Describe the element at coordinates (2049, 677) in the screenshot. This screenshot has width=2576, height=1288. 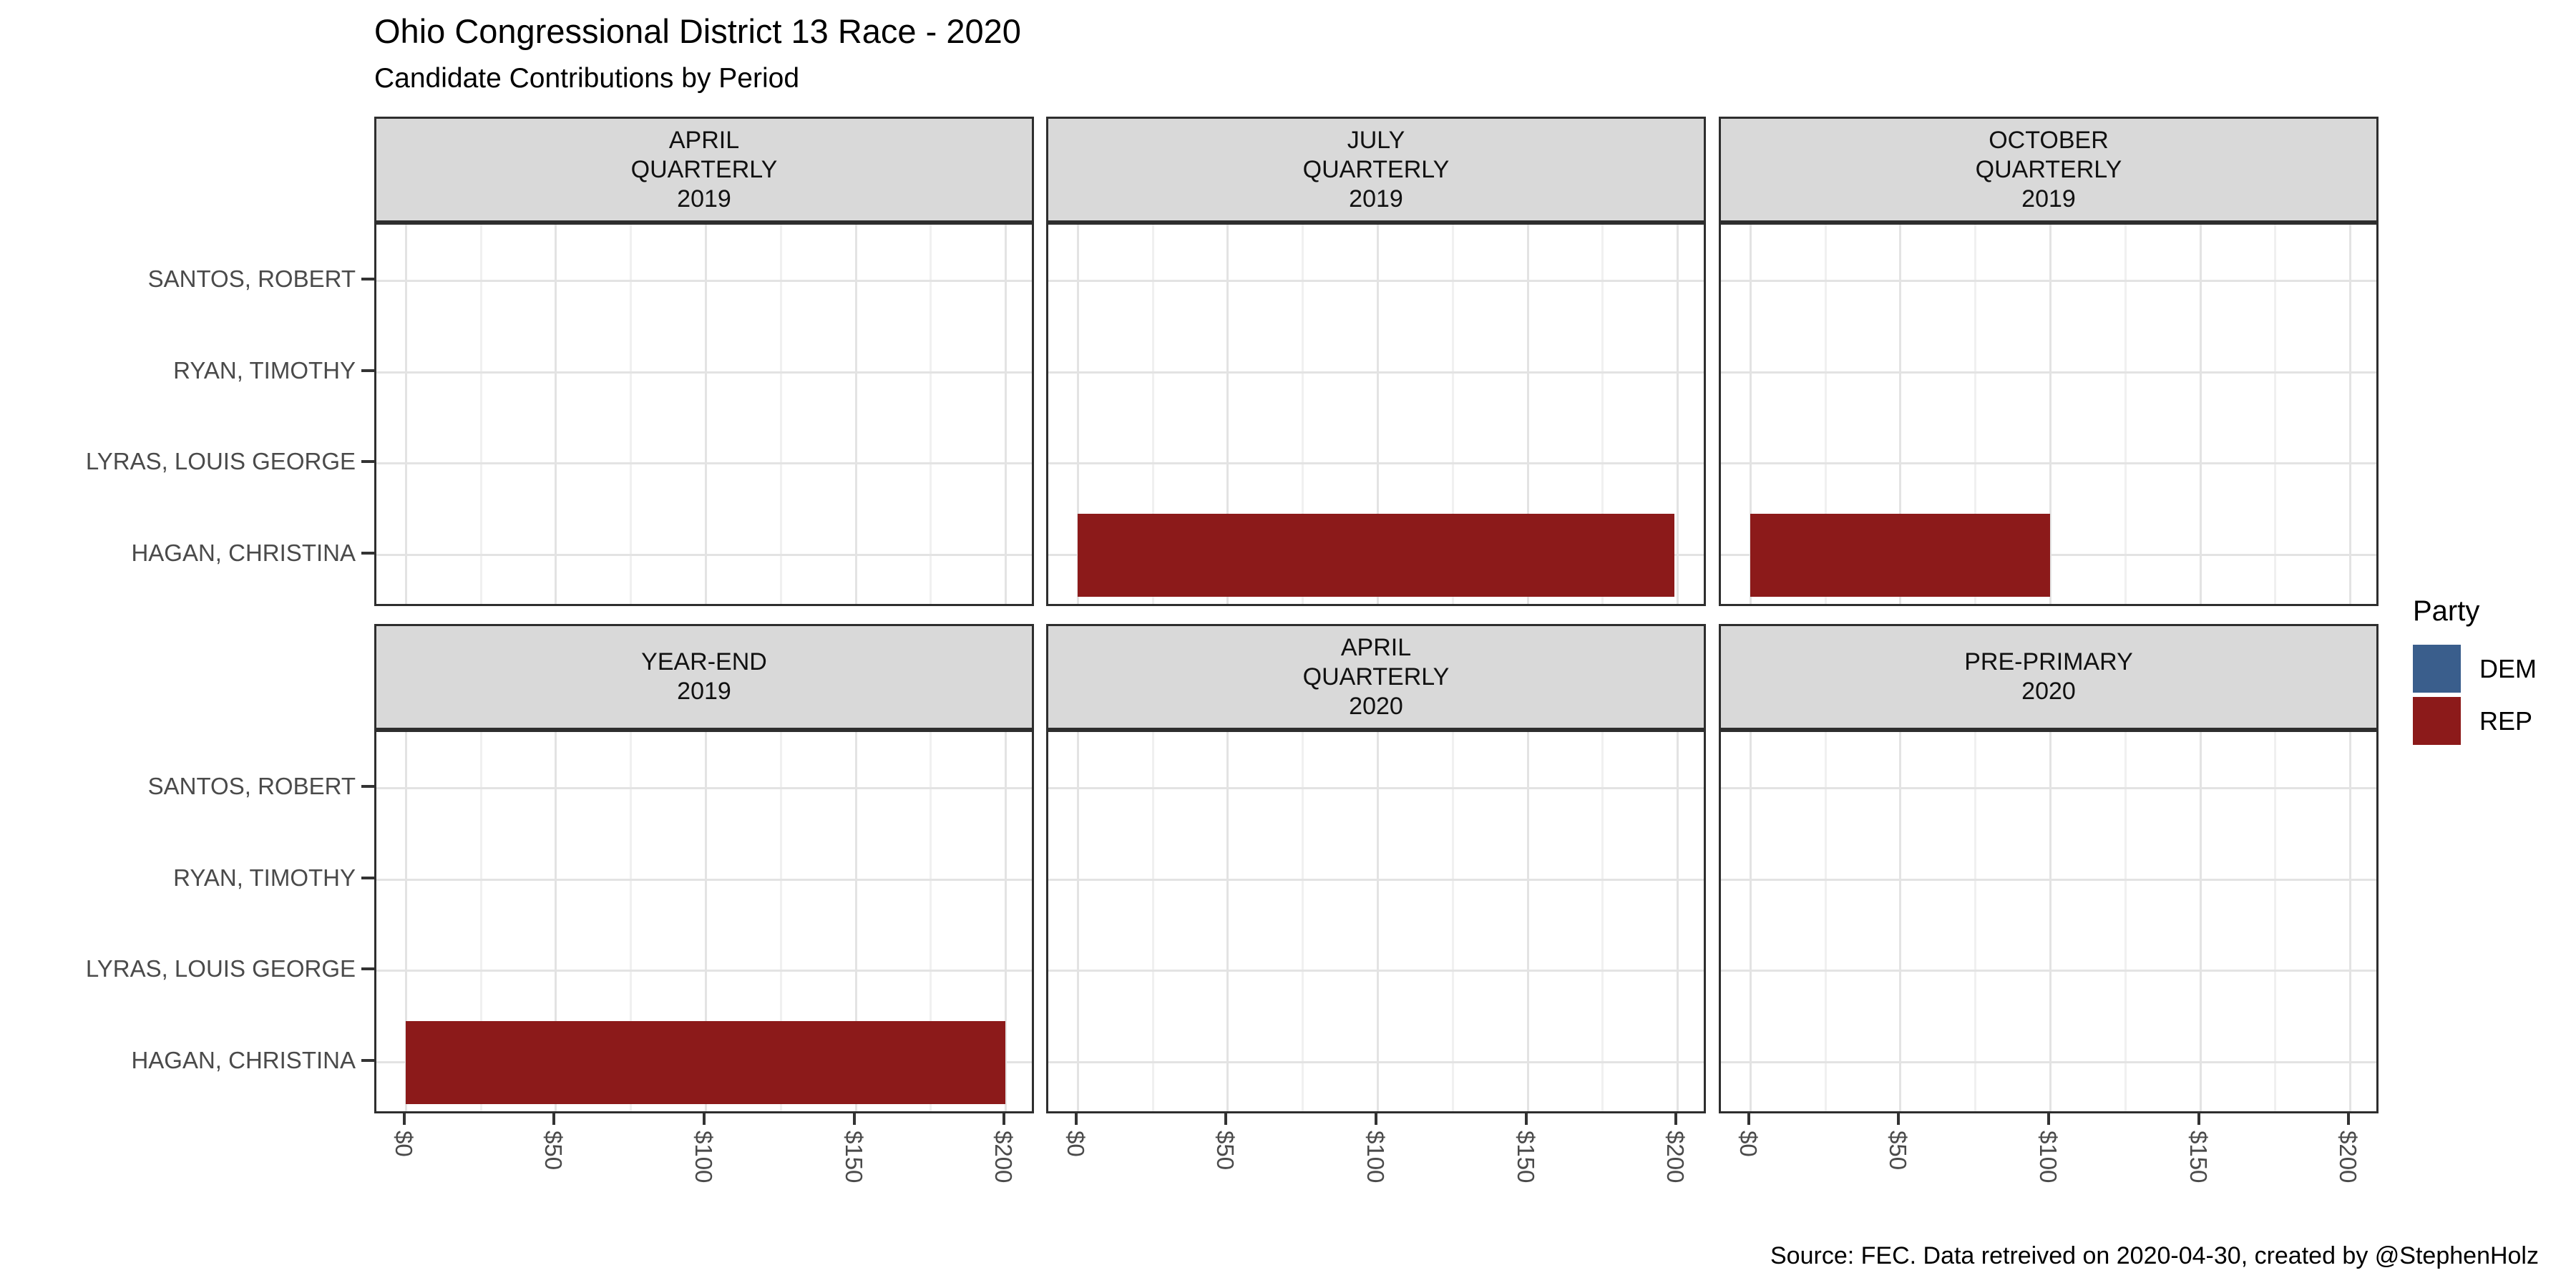
I see `facet-strip: PRE-PRIMARY 2020` at that location.